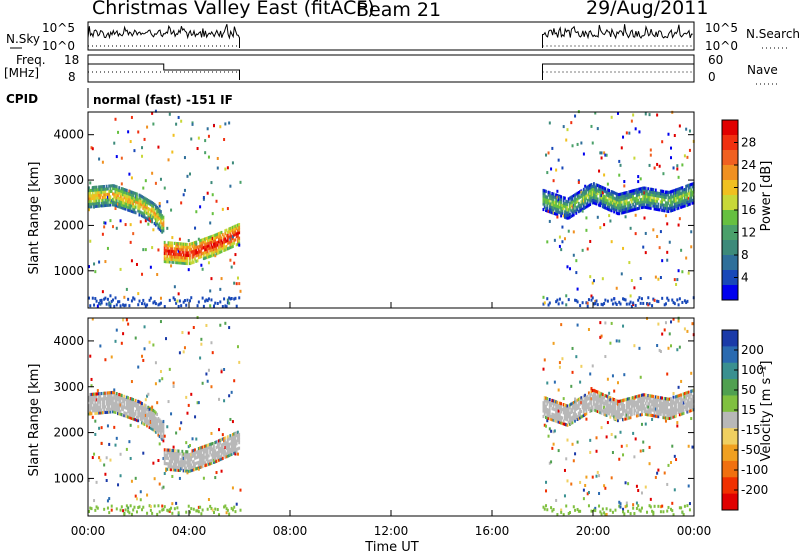  Describe the element at coordinates (68, 180) in the screenshot. I see `y-tick-label: 3000` at that location.